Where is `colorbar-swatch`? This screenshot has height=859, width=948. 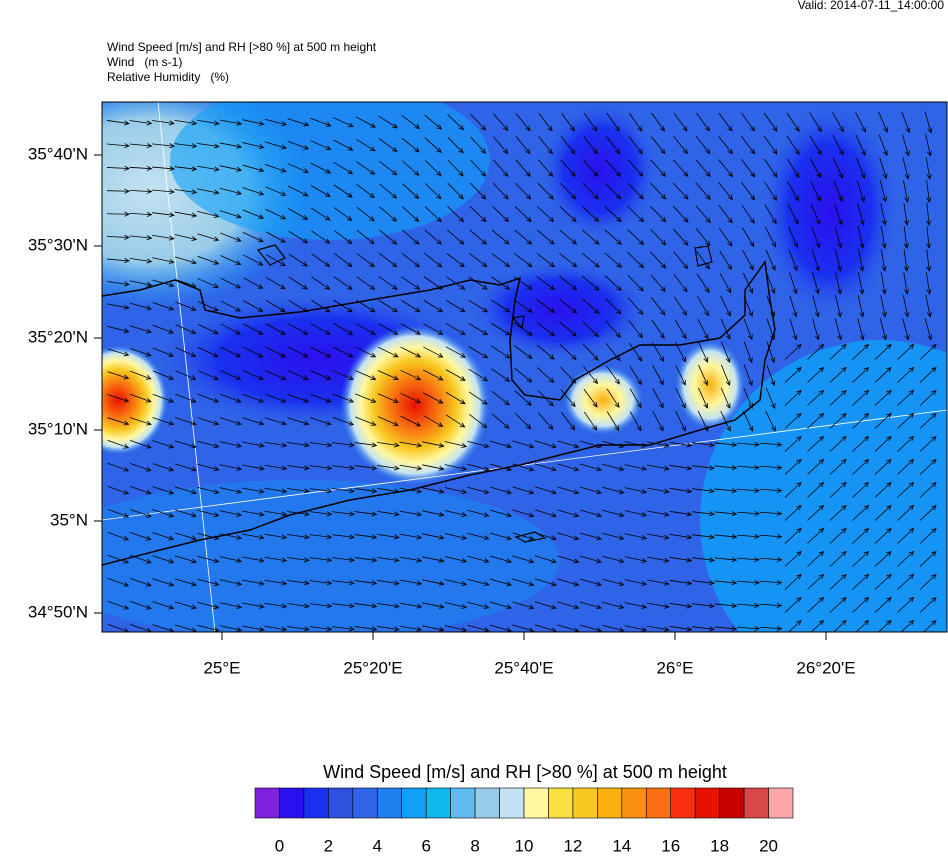 colorbar-swatch is located at coordinates (341, 803).